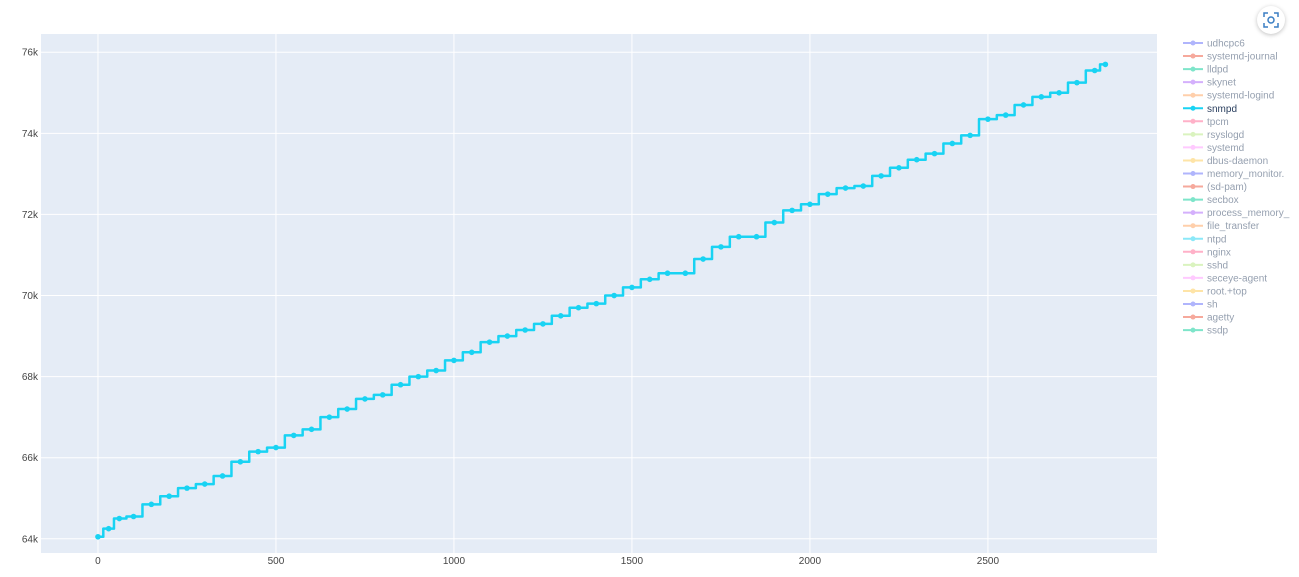  What do you see at coordinates (1248, 213) in the screenshot?
I see `legend-label: process_memory_` at bounding box center [1248, 213].